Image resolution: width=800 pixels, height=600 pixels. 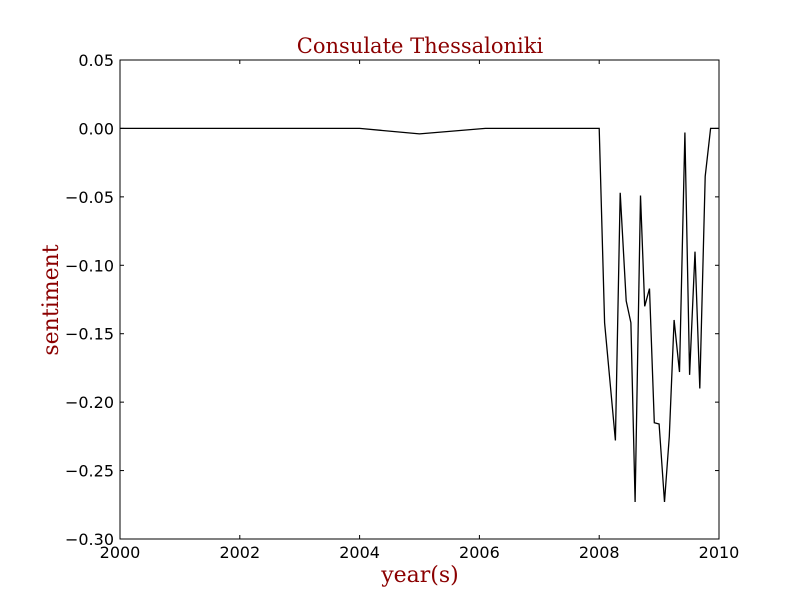 I want to click on x-tick-label: 2002, so click(x=239, y=552).